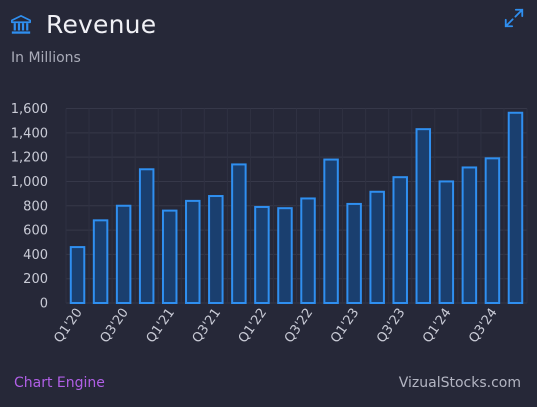  I want to click on x-tick-label: Q1'22, so click(253, 326).